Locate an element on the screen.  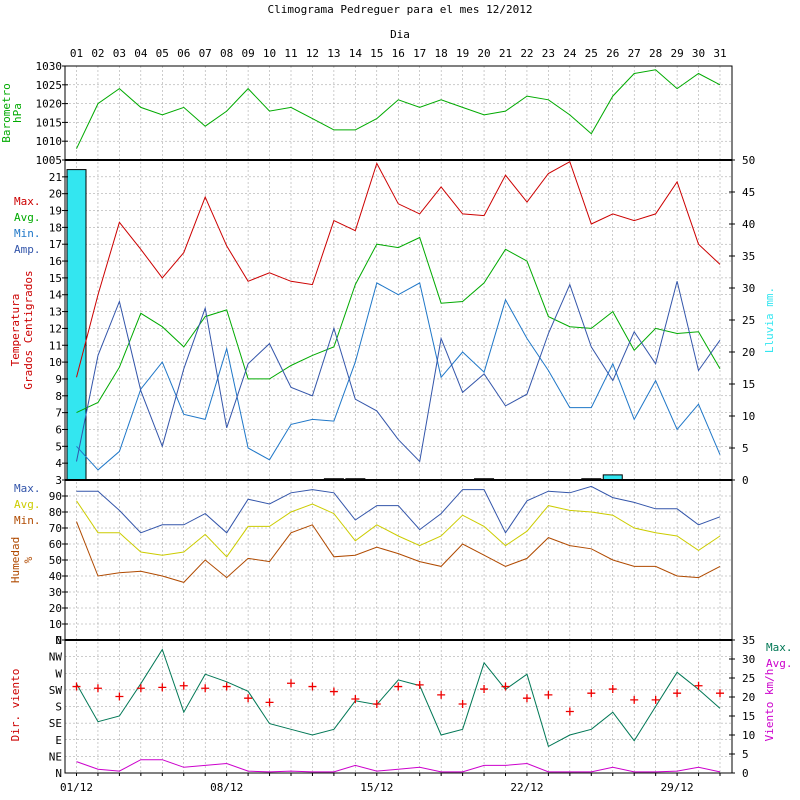
day-tick-label: 30 is located at coordinates (698, 53).